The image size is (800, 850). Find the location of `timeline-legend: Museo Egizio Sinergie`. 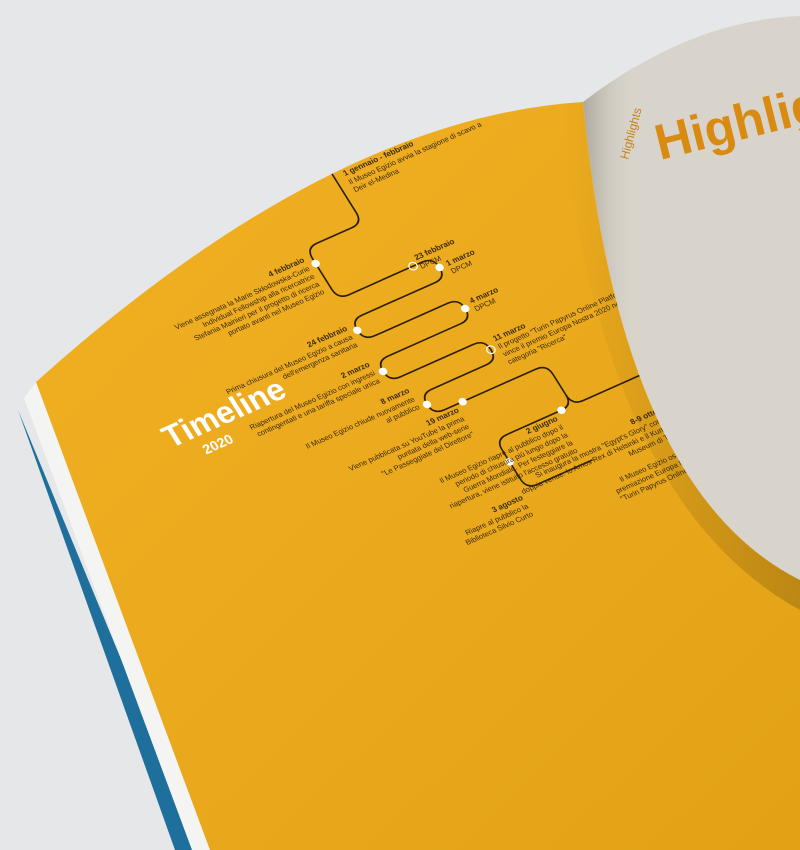

timeline-legend: Museo Egizio Sinergie is located at coordinates (472, 89).